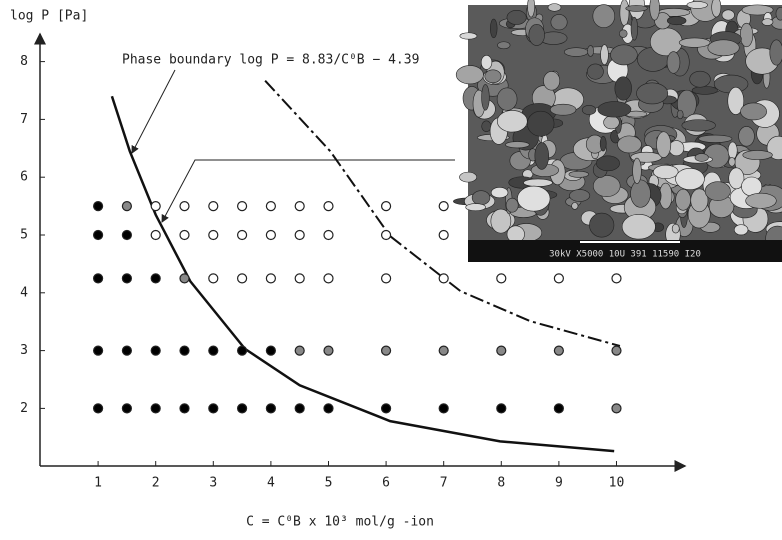 The height and width of the screenshot is (540, 782). Describe the element at coordinates (24, 61) in the screenshot. I see `y-tick-label: 8` at that location.